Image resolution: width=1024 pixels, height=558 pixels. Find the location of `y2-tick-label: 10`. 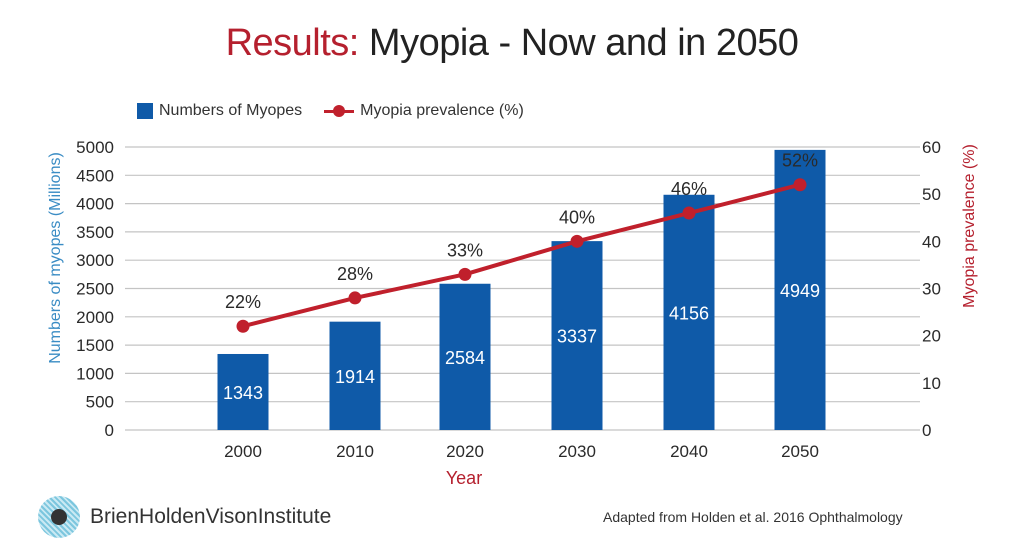

y2-tick-label: 10 is located at coordinates (931, 383).